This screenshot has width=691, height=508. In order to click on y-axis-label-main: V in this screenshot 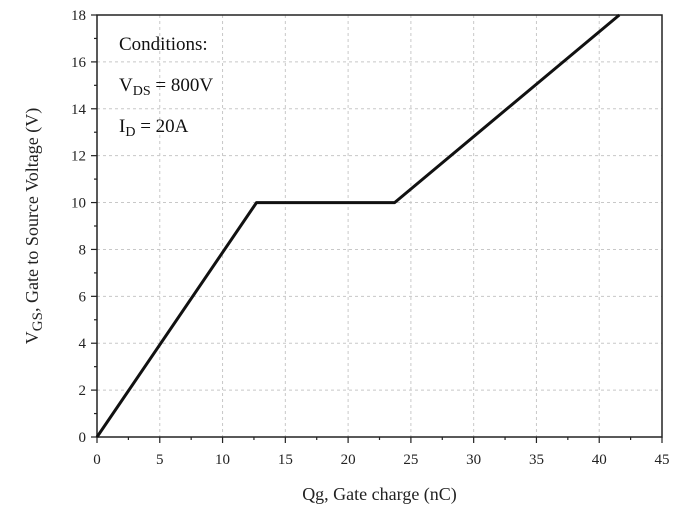, I will do `click(32, 337)`.